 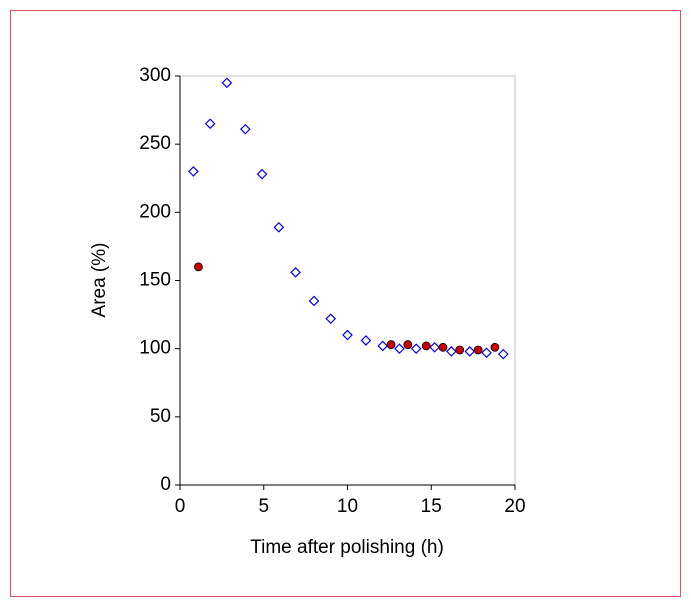 What do you see at coordinates (514, 506) in the screenshot?
I see `x-tick-label: 20` at bounding box center [514, 506].